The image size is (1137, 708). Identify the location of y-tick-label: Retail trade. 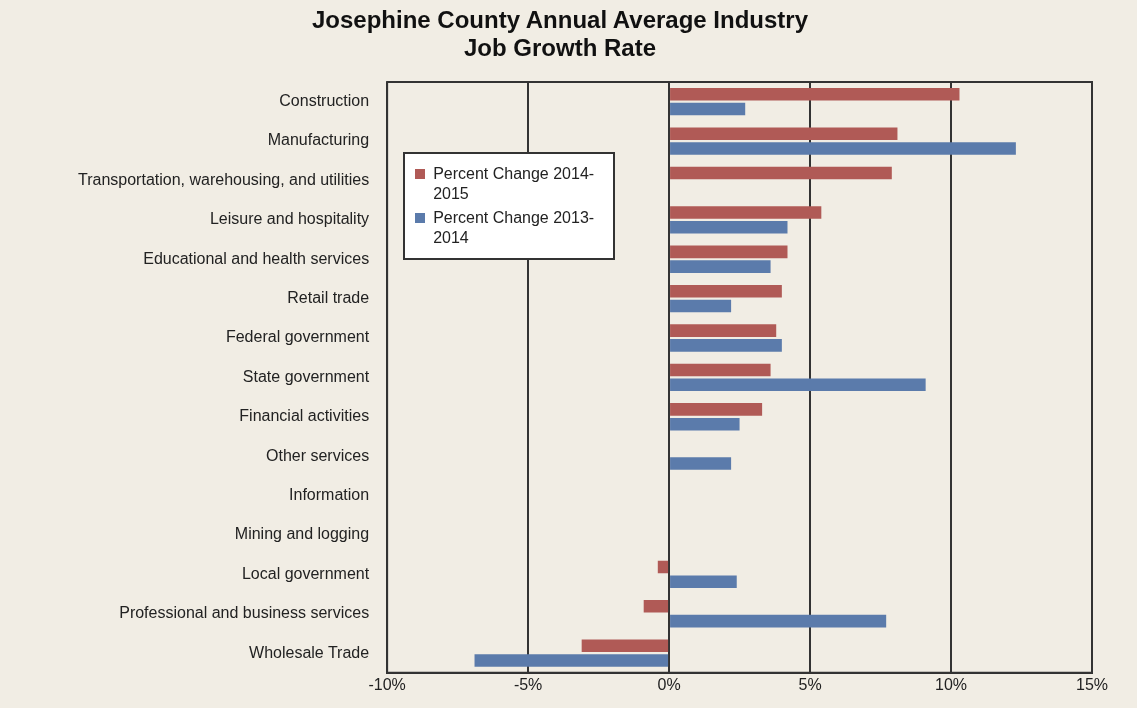
(328, 298).